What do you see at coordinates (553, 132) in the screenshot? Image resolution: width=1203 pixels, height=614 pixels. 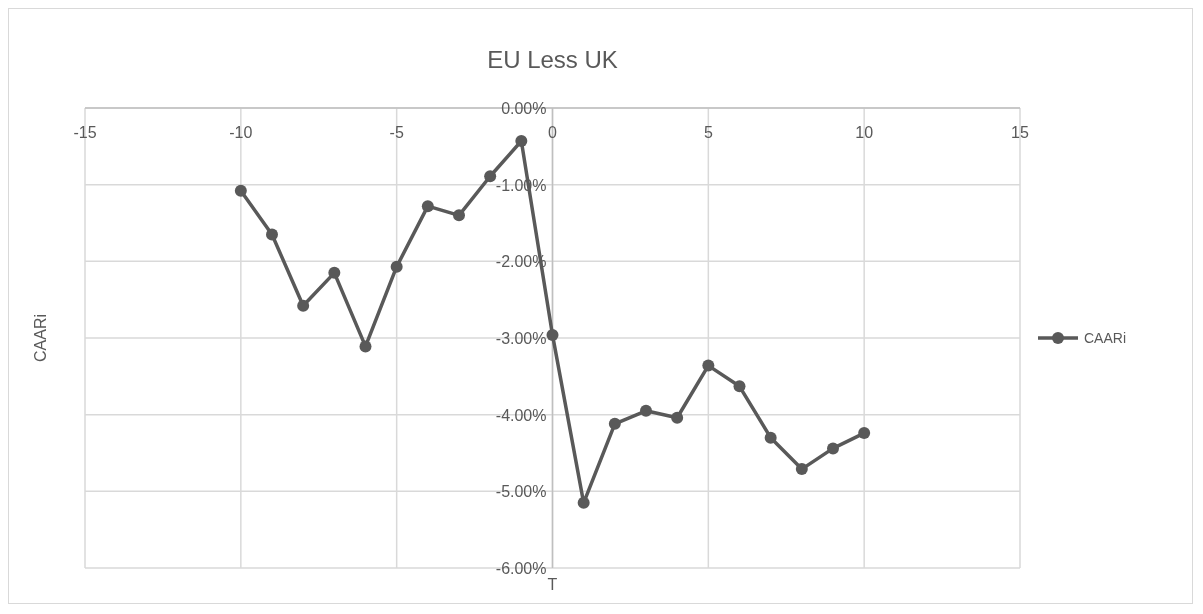 I see `x-tick-label: 0` at bounding box center [553, 132].